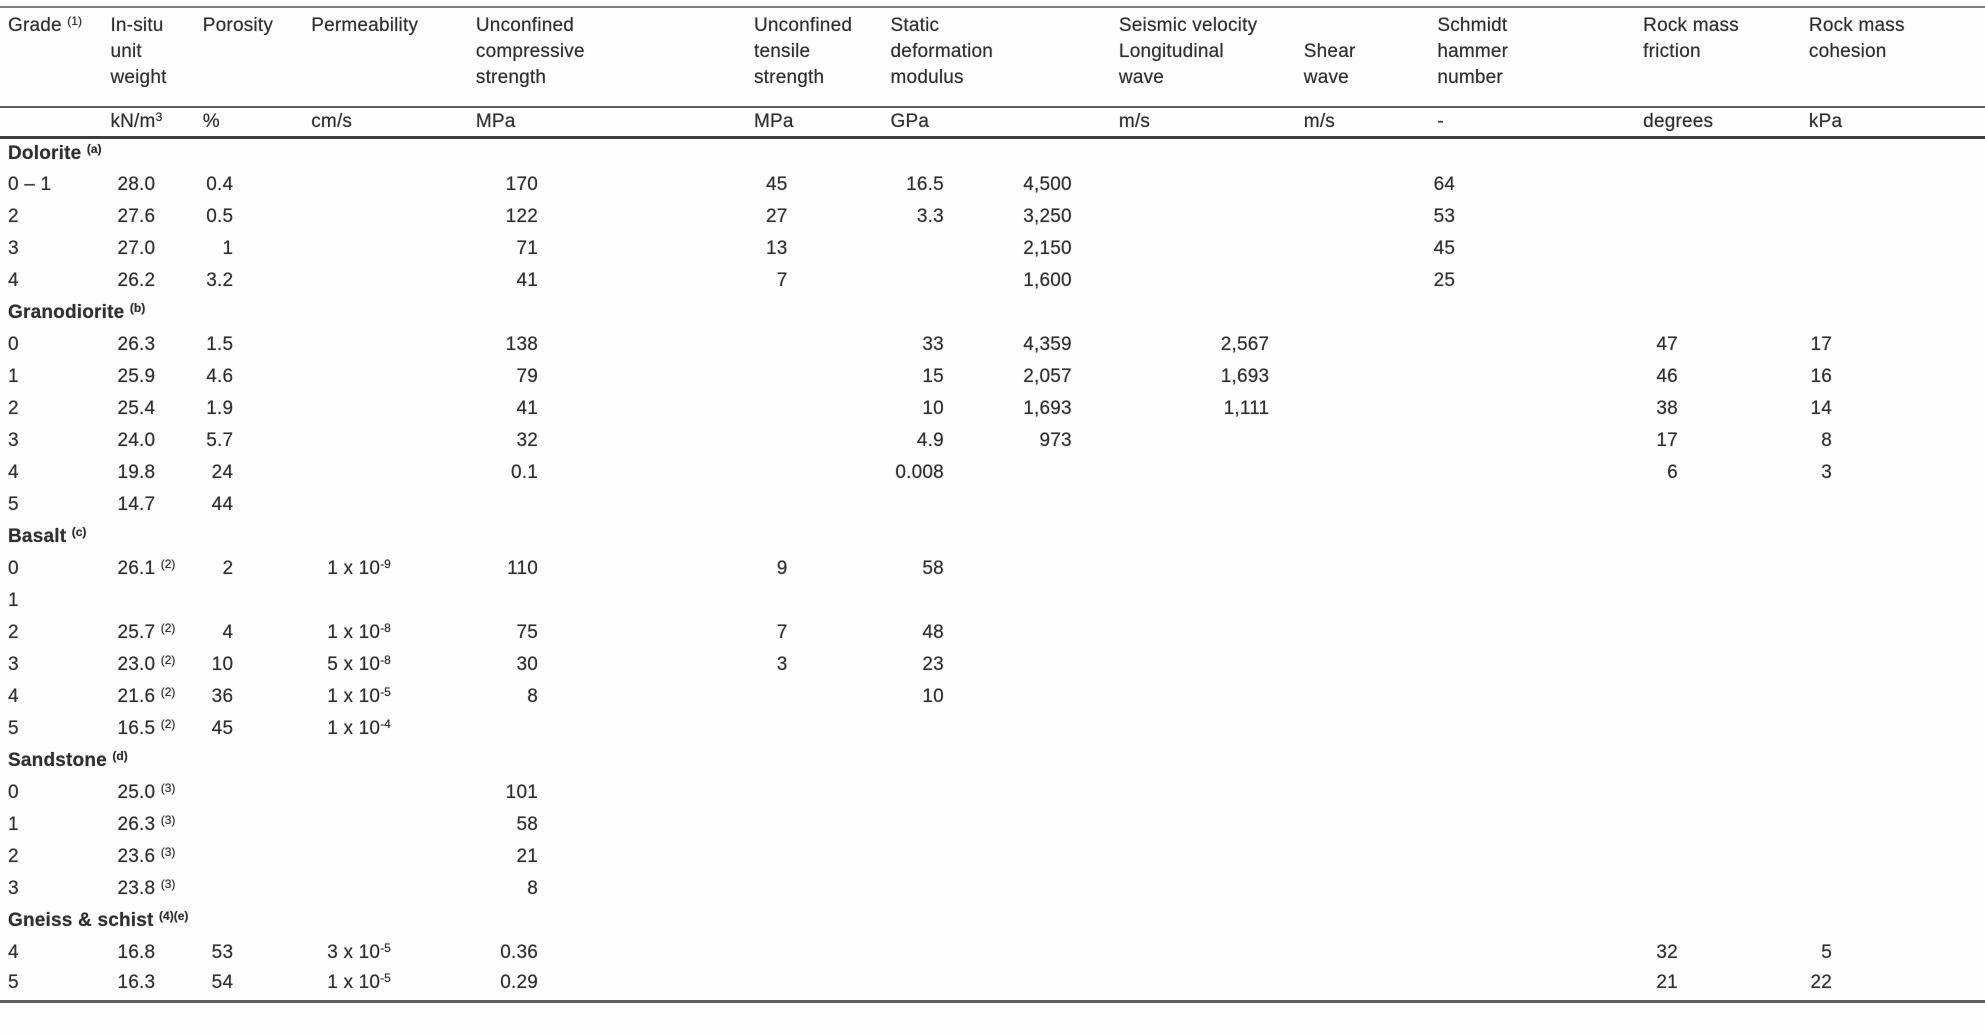 The height and width of the screenshot is (1035, 1985). I want to click on cell-sdm: 16.5, so click(925, 184).